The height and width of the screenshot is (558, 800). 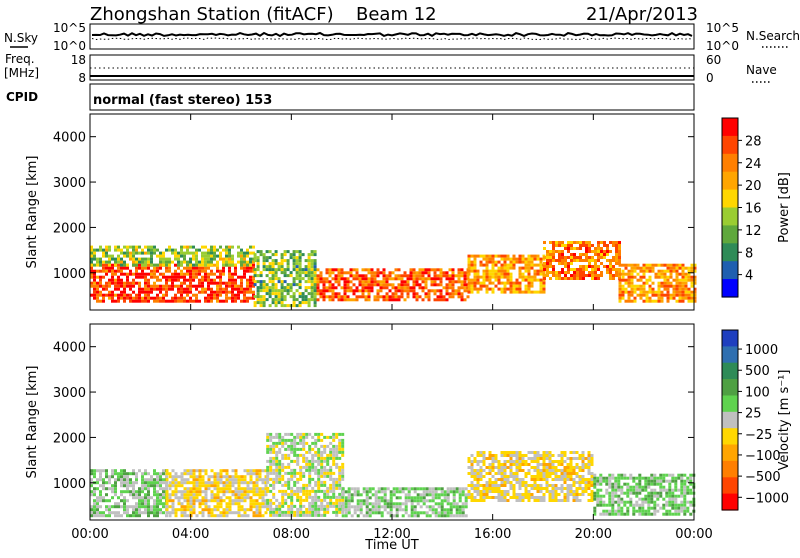 What do you see at coordinates (642, 14) in the screenshot?
I see `date-label: 21/Apr/2013` at bounding box center [642, 14].